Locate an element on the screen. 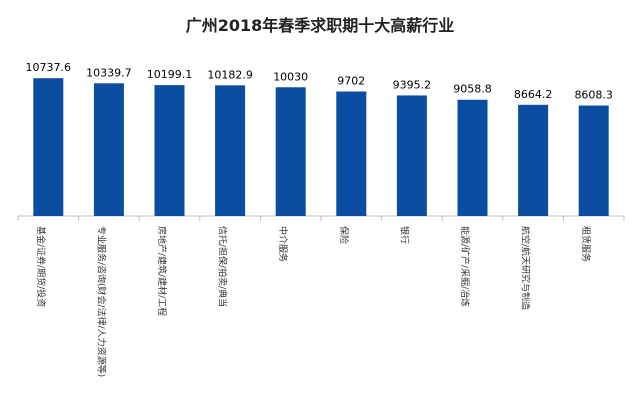  category-label: 基金/证券/期货/投资 is located at coordinates (41, 266).